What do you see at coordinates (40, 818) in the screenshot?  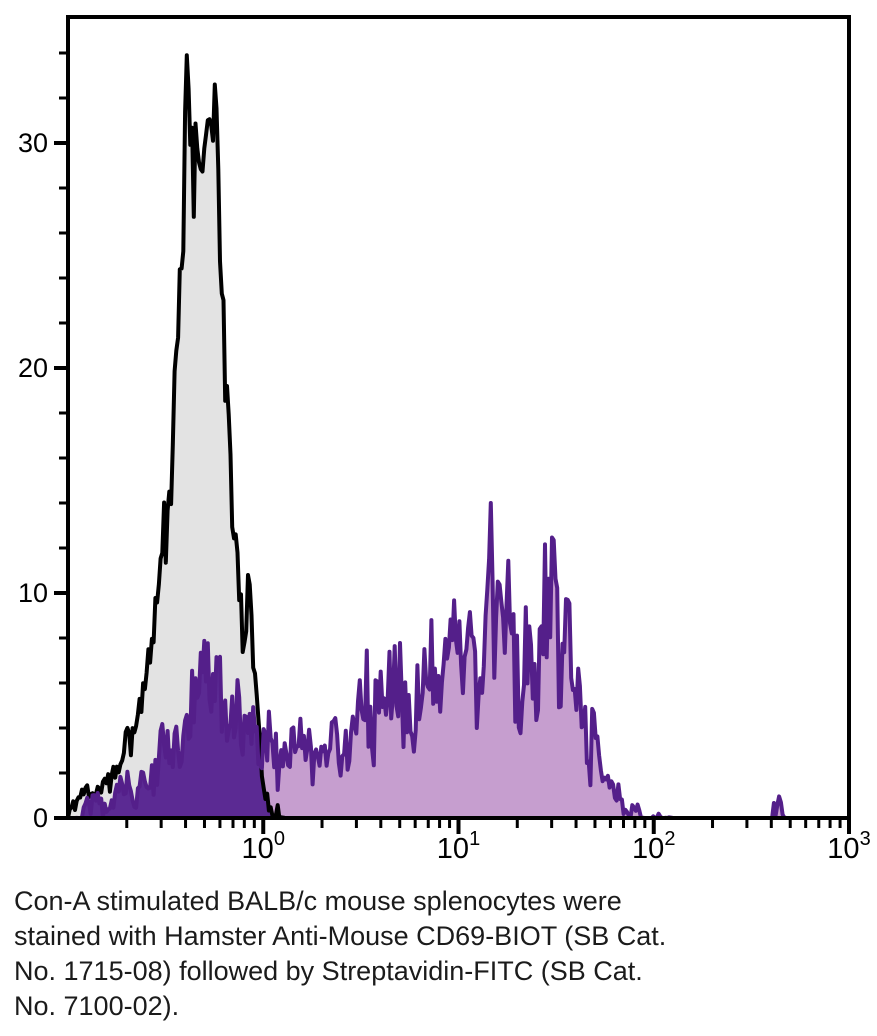 I see `y-axis-tick-label: 0` at bounding box center [40, 818].